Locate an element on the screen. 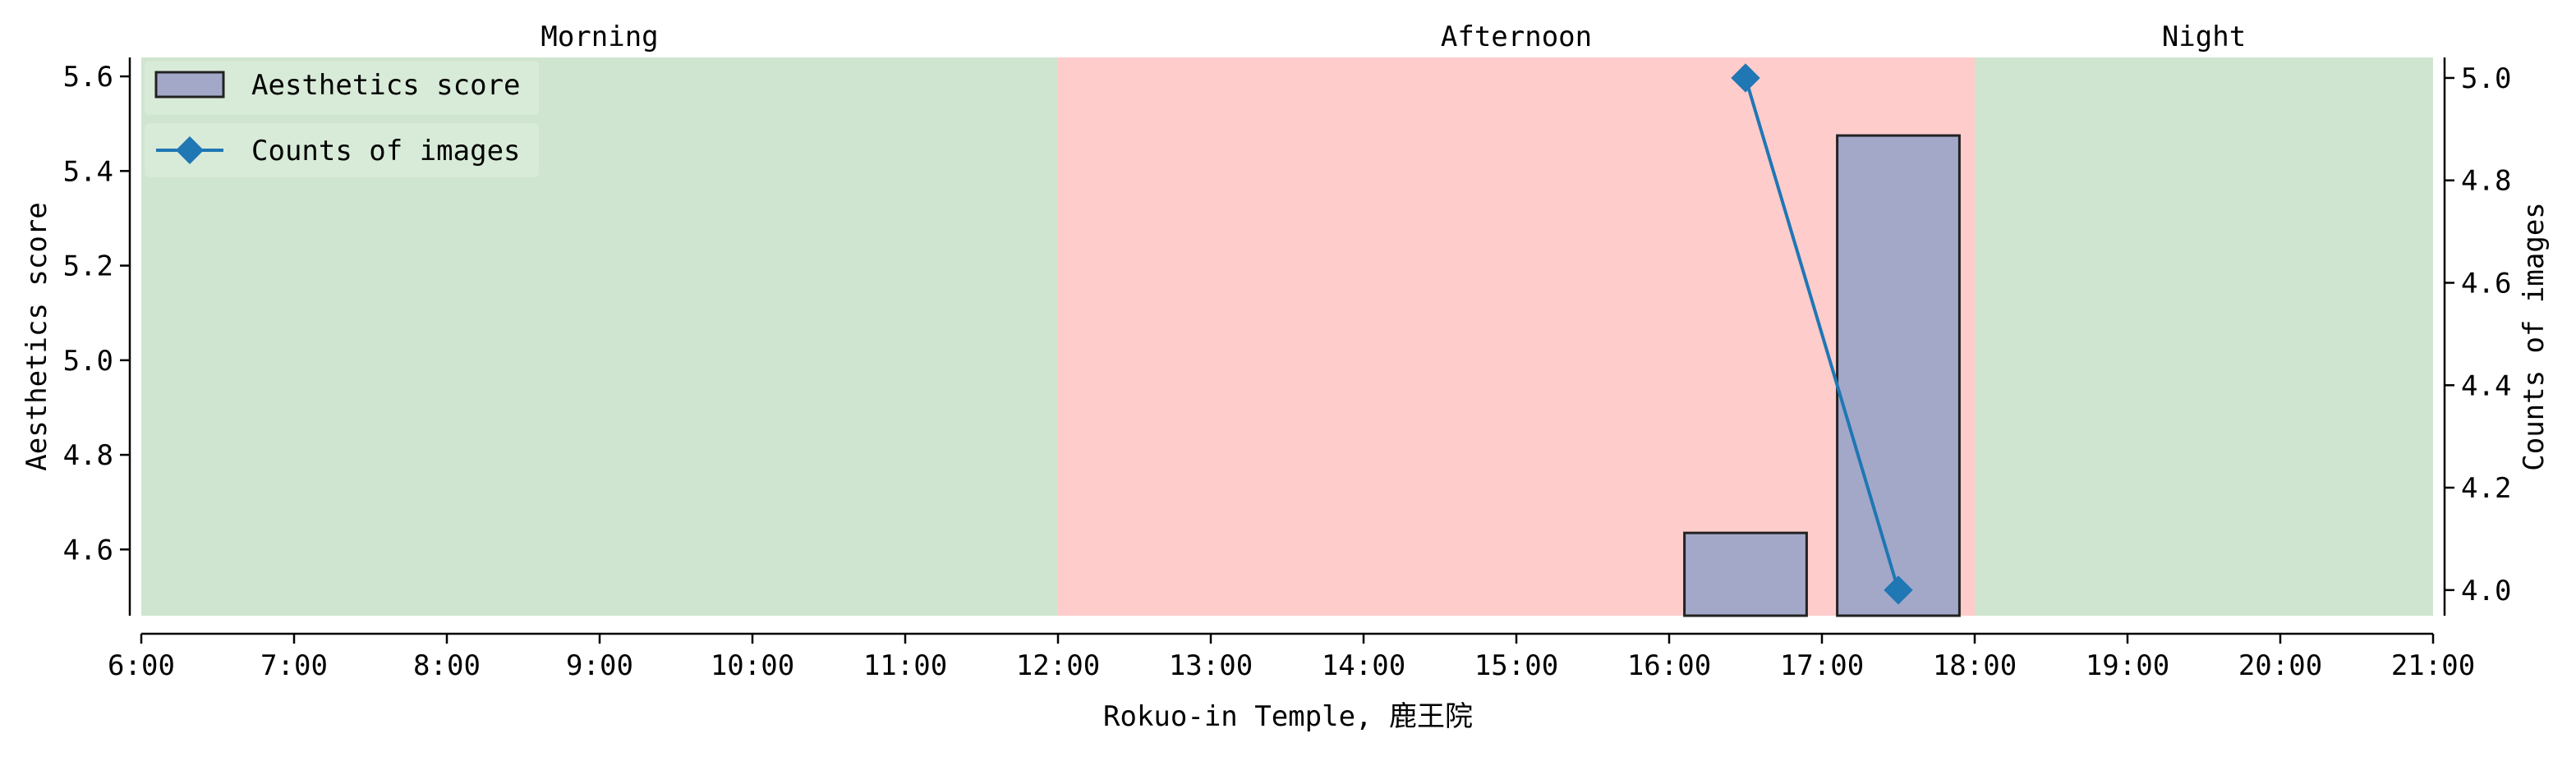 The image size is (2576, 761). legend-swatch-bars is located at coordinates (189, 85).